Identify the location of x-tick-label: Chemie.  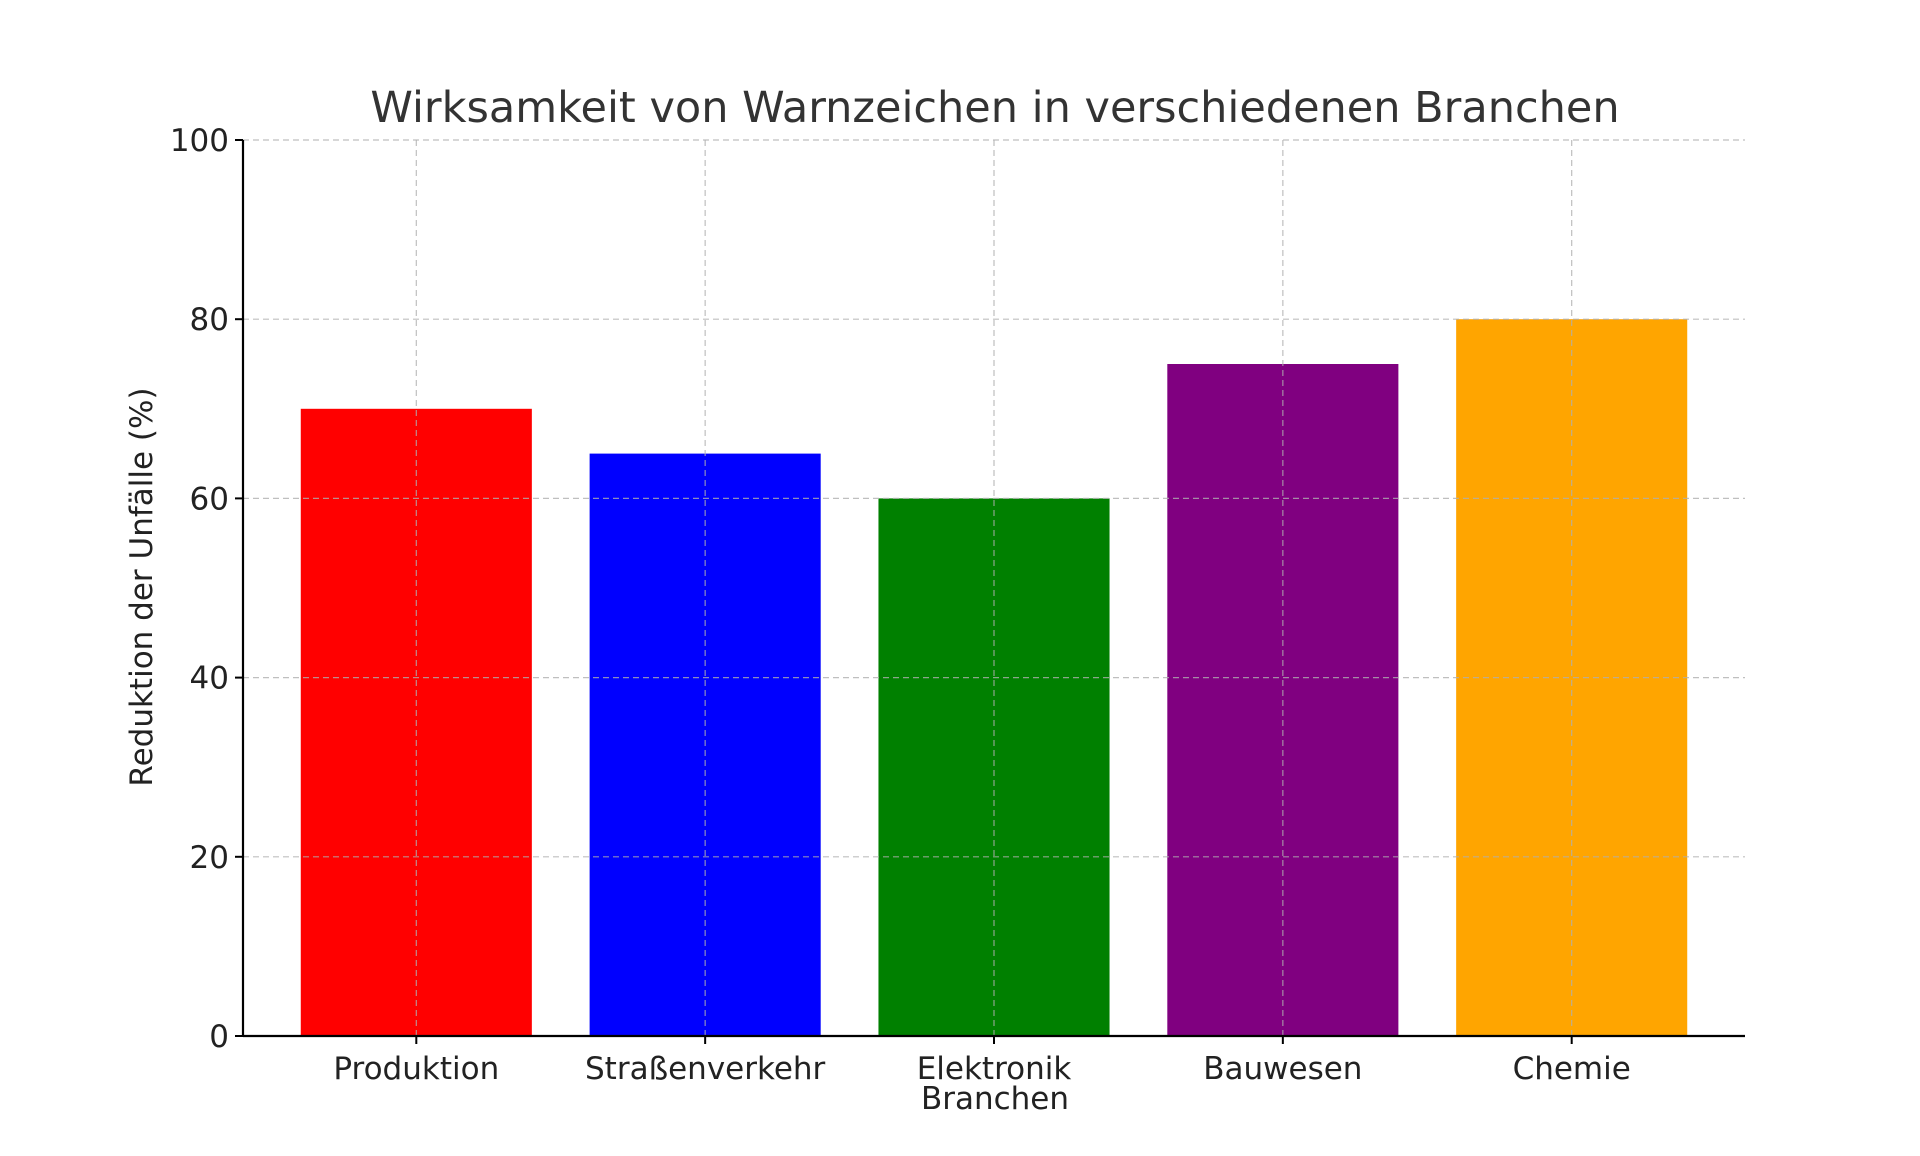
(1572, 1069).